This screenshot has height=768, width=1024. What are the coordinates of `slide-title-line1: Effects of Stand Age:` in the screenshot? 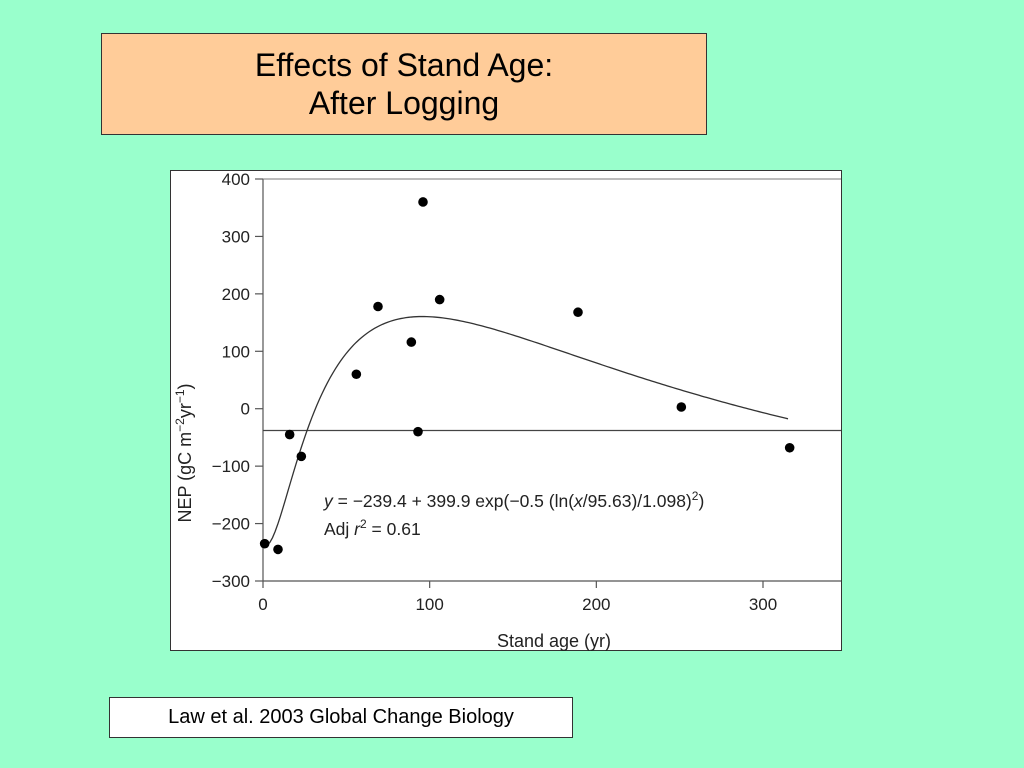 It's located at (404, 65).